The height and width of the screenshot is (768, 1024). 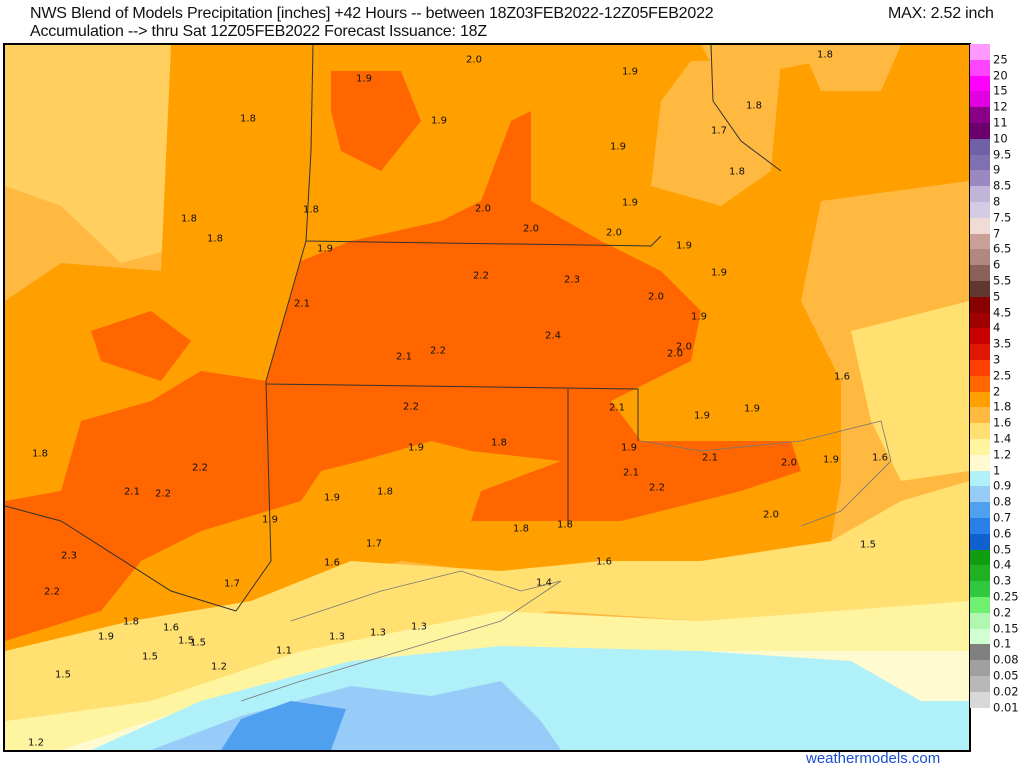 I want to click on legend-label: 7, so click(x=997, y=232).